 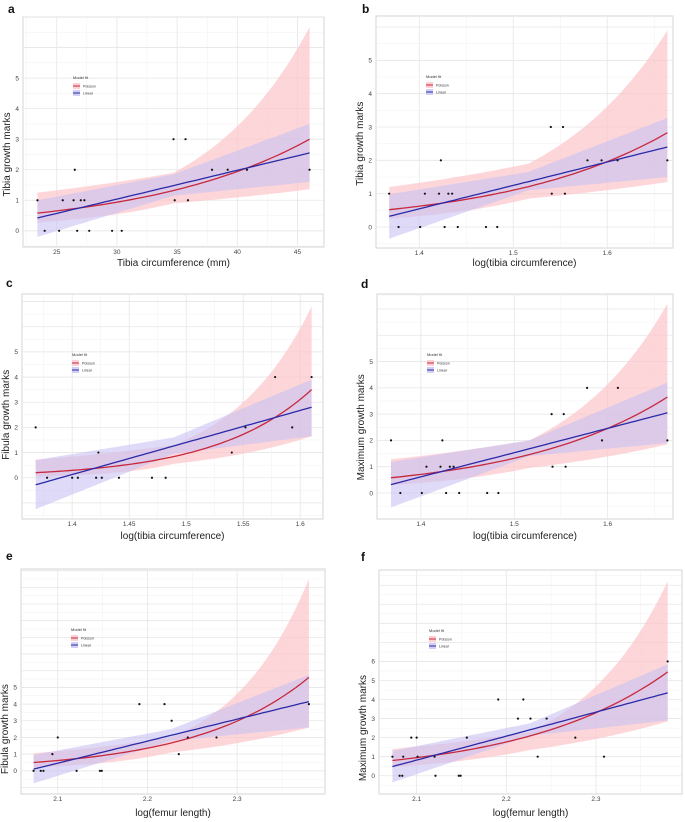 What do you see at coordinates (5, 729) in the screenshot?
I see `y-axis-title: Fibula growth marks` at bounding box center [5, 729].